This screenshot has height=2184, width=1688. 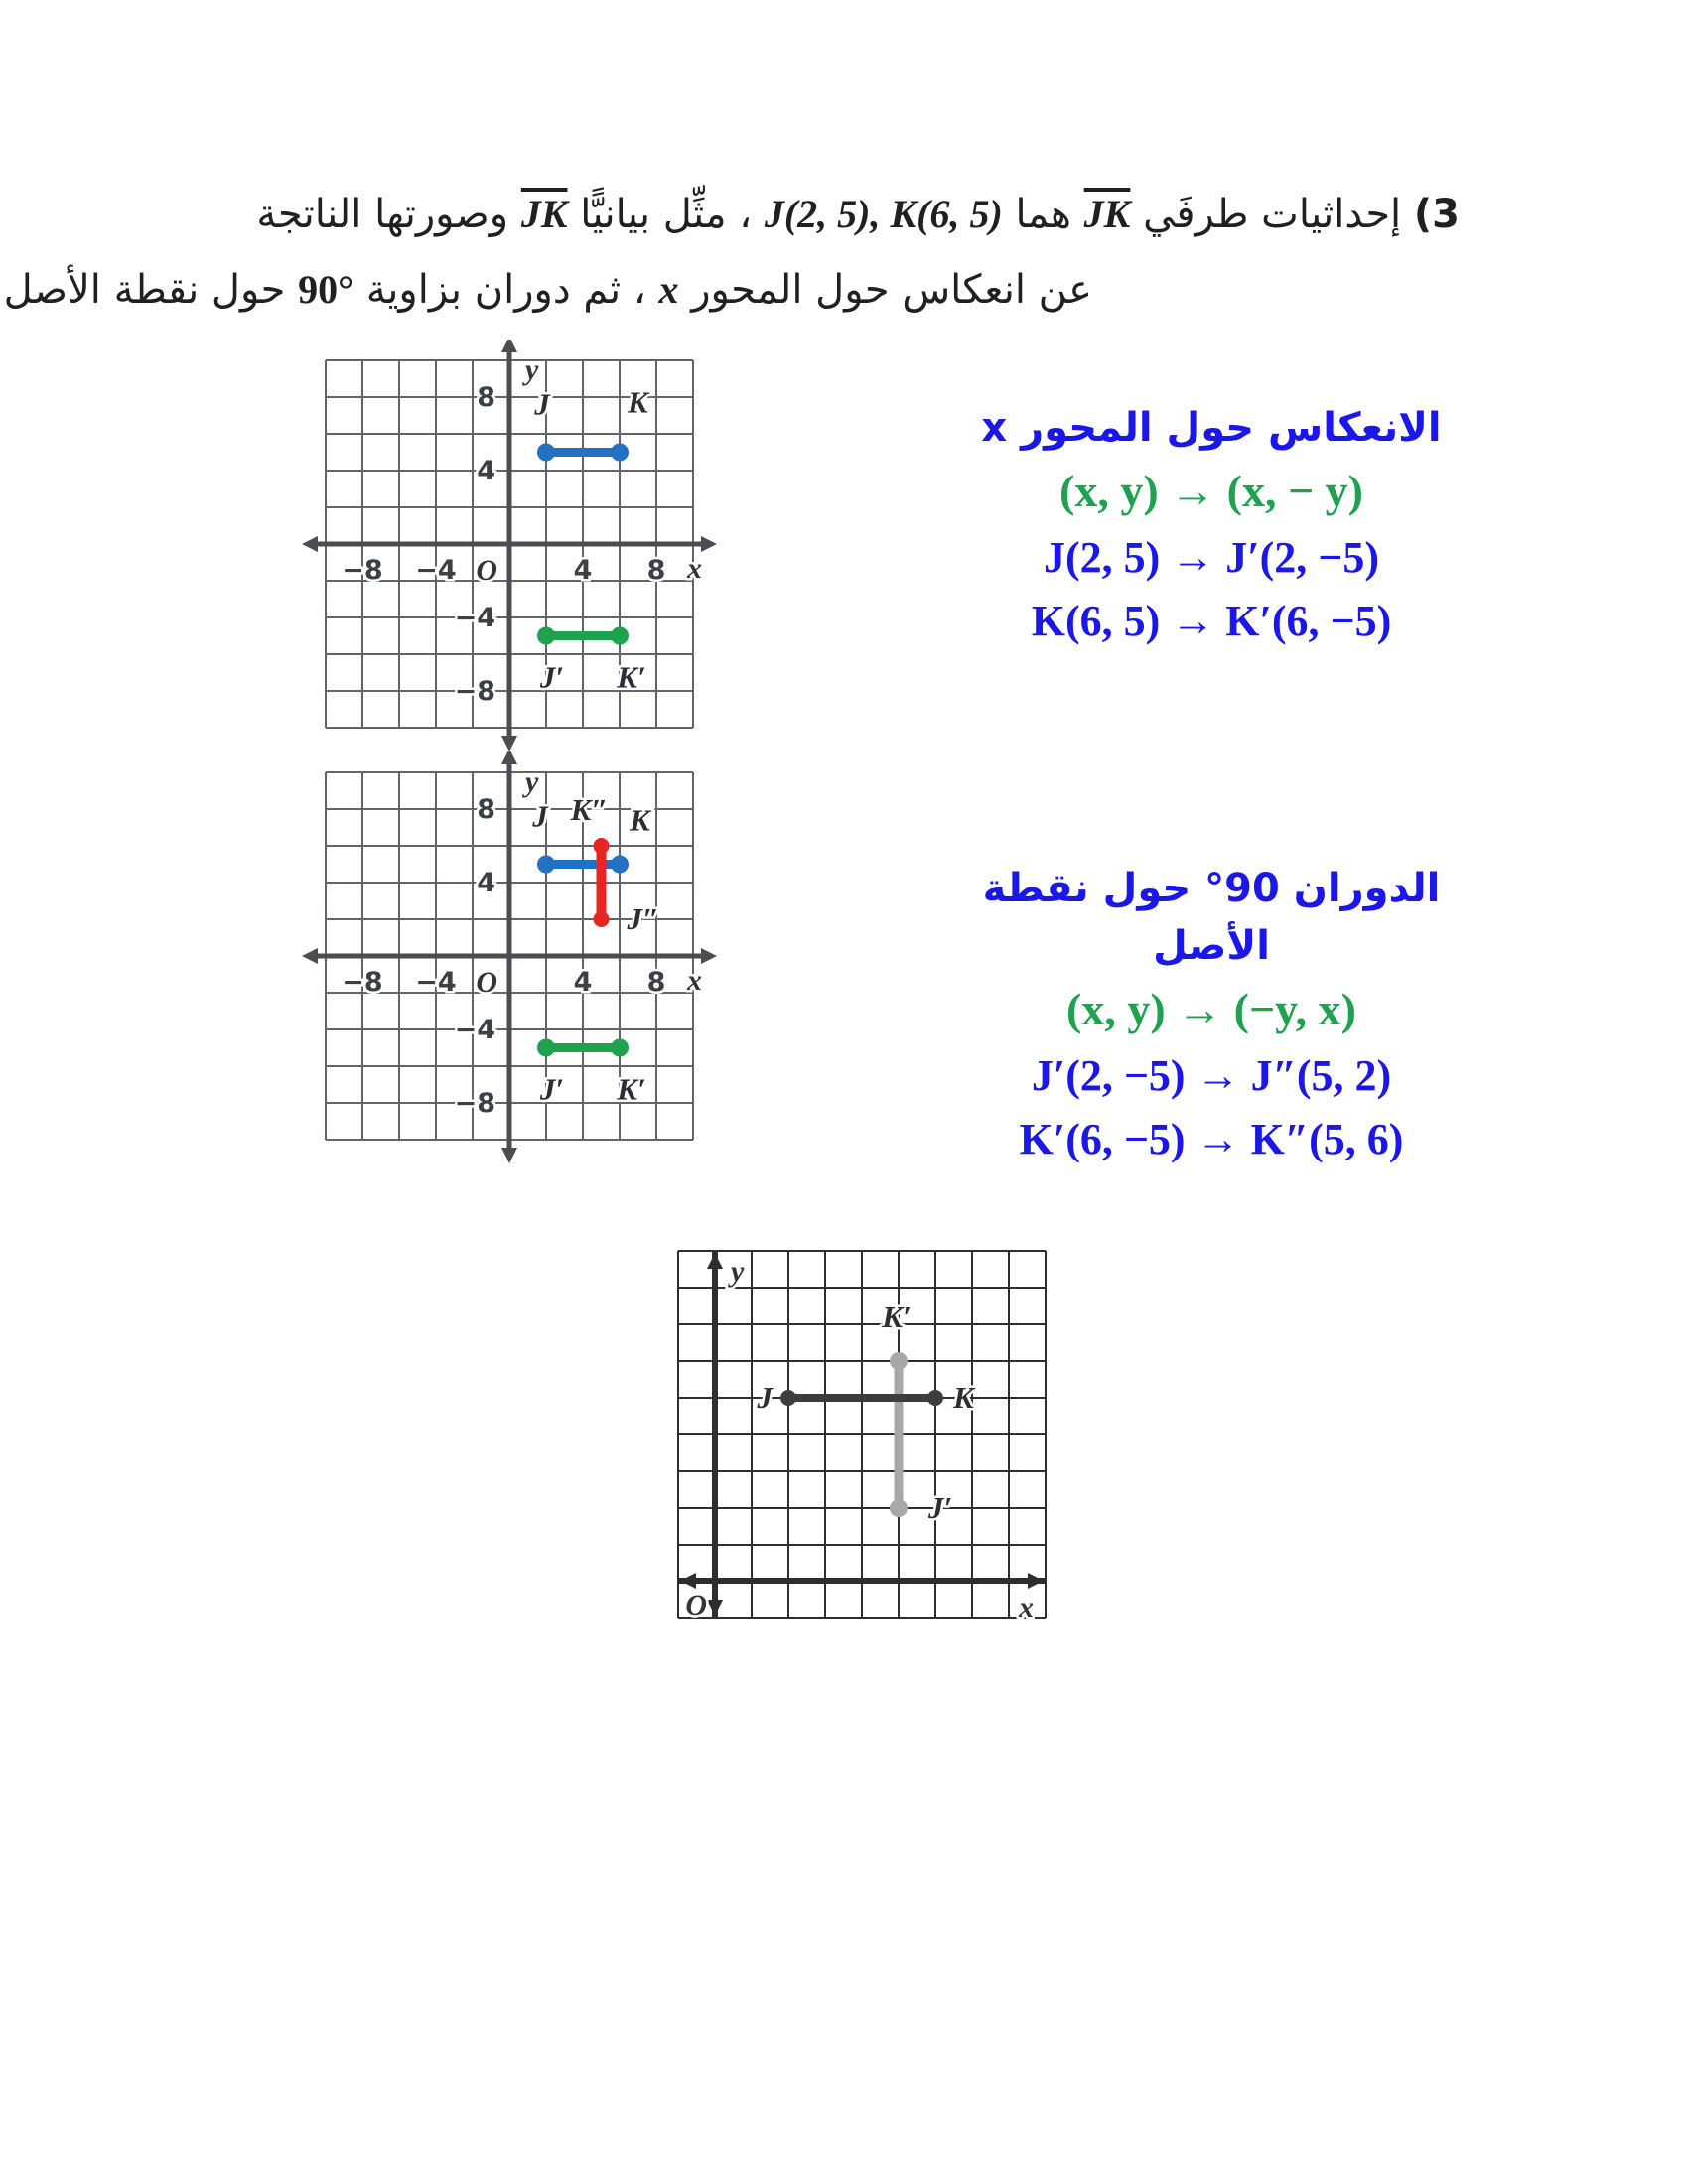 I want to click on rotation-map-k: K′(6, −5) → K″(5, 6), so click(x=1211, y=1139).